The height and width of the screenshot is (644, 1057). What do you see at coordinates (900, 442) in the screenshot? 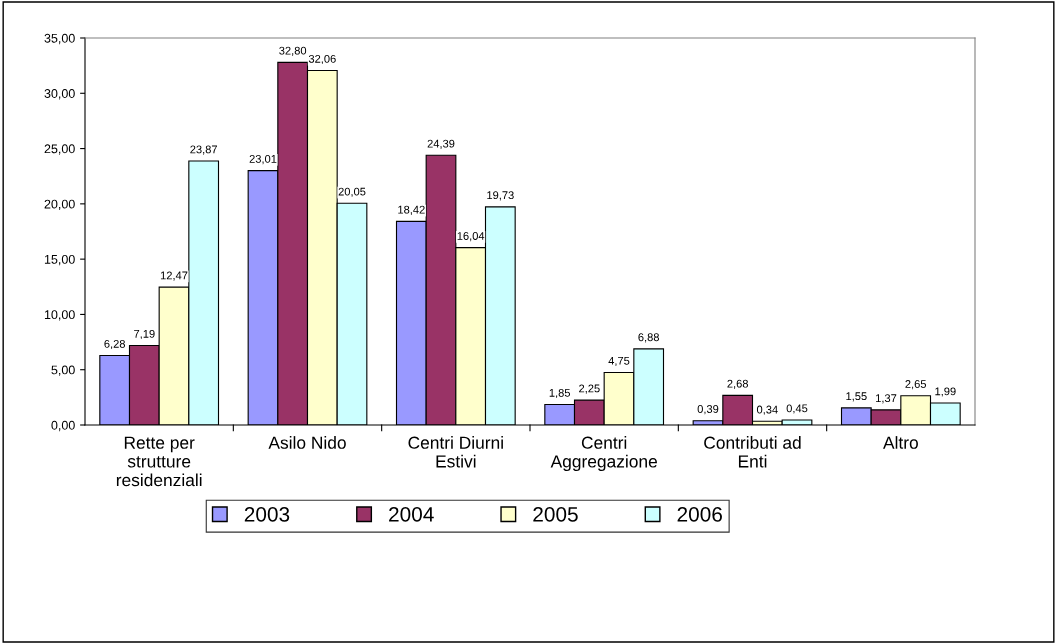
I see `x-tick-label: Altro` at bounding box center [900, 442].